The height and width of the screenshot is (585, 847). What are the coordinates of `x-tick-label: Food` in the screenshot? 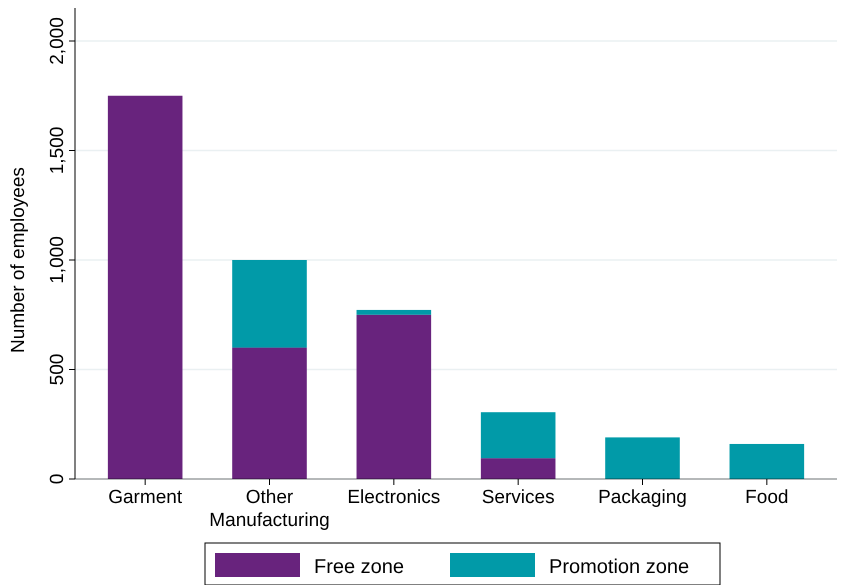 It's located at (766, 497).